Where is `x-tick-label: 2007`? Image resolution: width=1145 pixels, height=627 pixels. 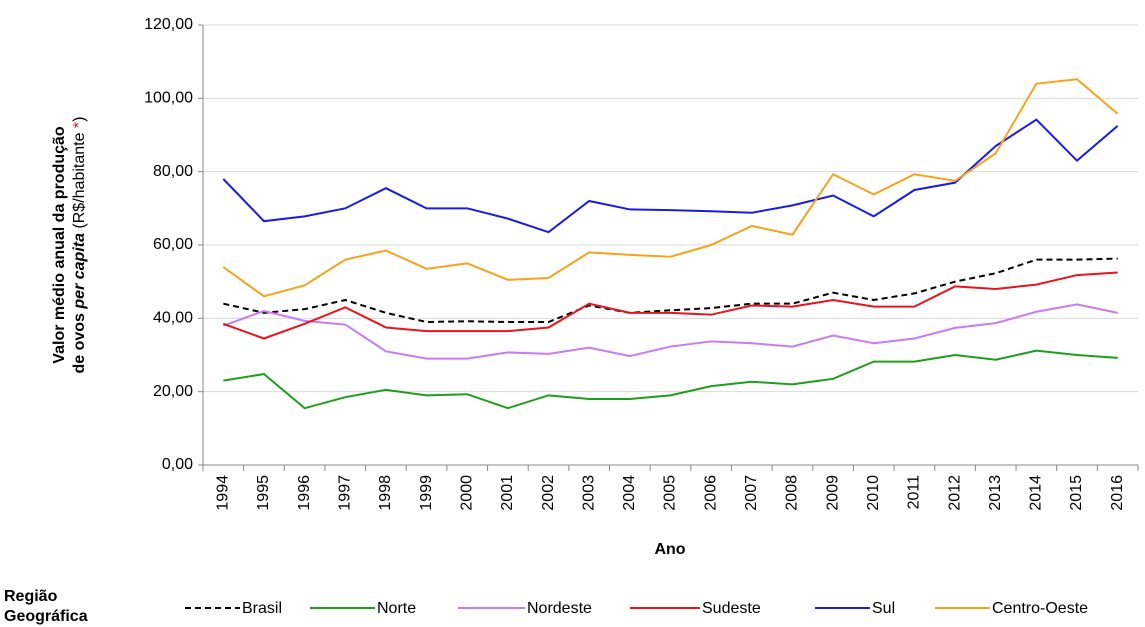 x-tick-label: 2007 is located at coordinates (751, 493).